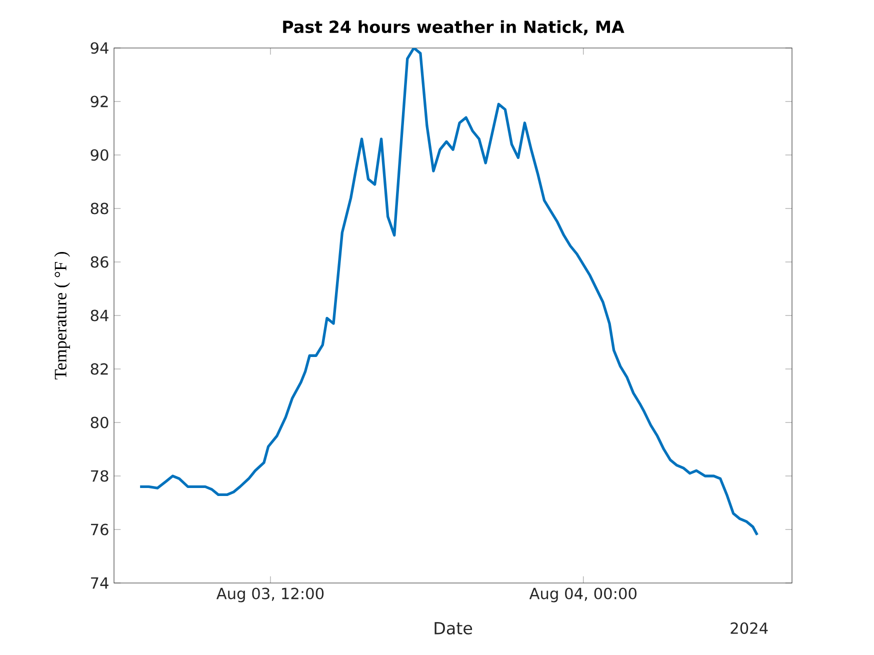 Image resolution: width=874 pixels, height=655 pixels. Describe the element at coordinates (99, 155) in the screenshot. I see `y-tick-label: 90` at that location.